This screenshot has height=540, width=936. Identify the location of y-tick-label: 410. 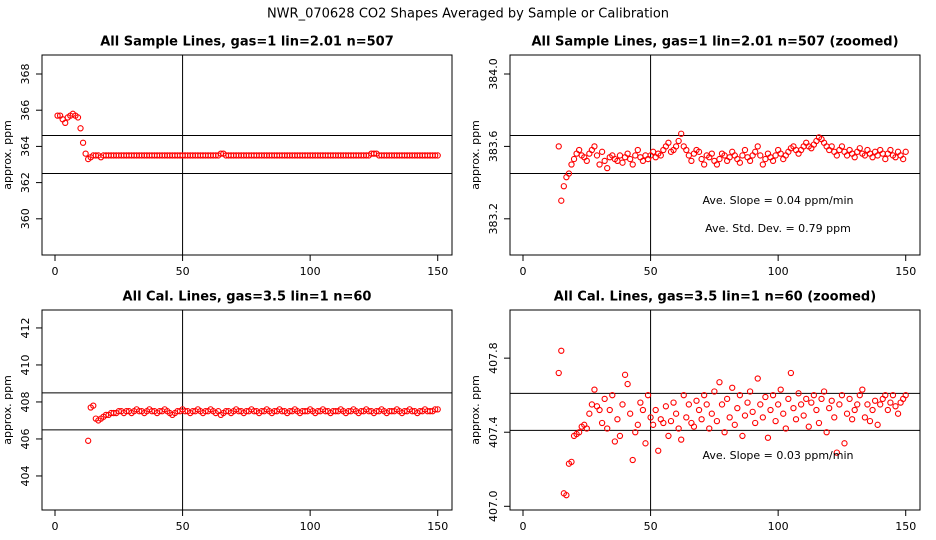
(25, 364).